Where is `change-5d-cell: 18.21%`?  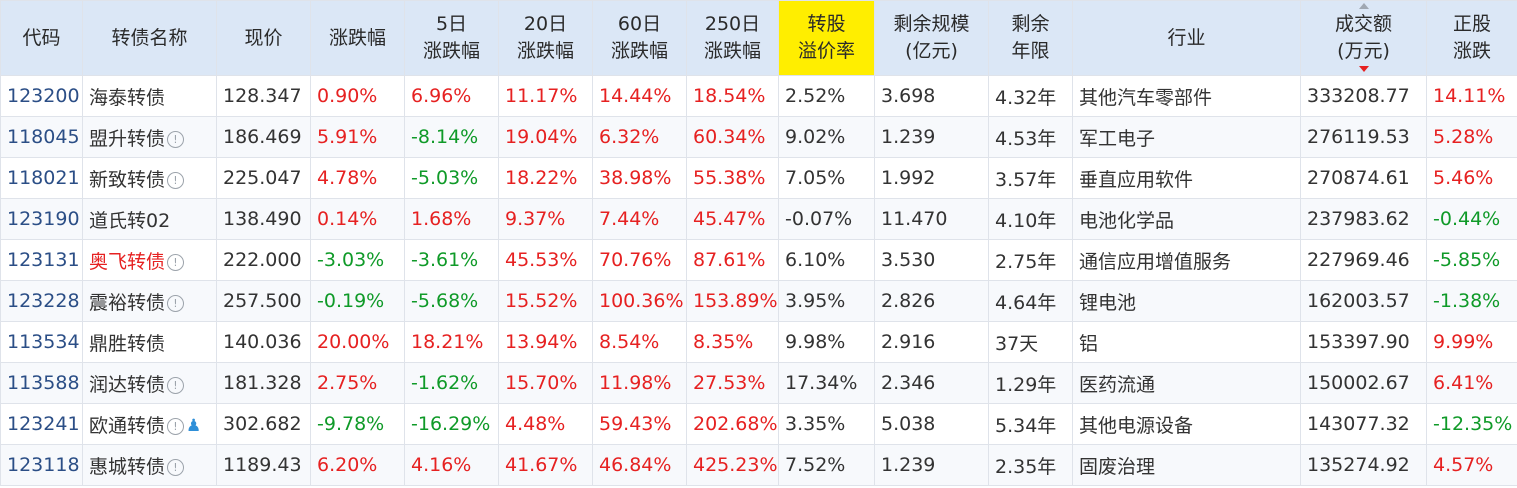
change-5d-cell: 18.21% is located at coordinates (451, 342).